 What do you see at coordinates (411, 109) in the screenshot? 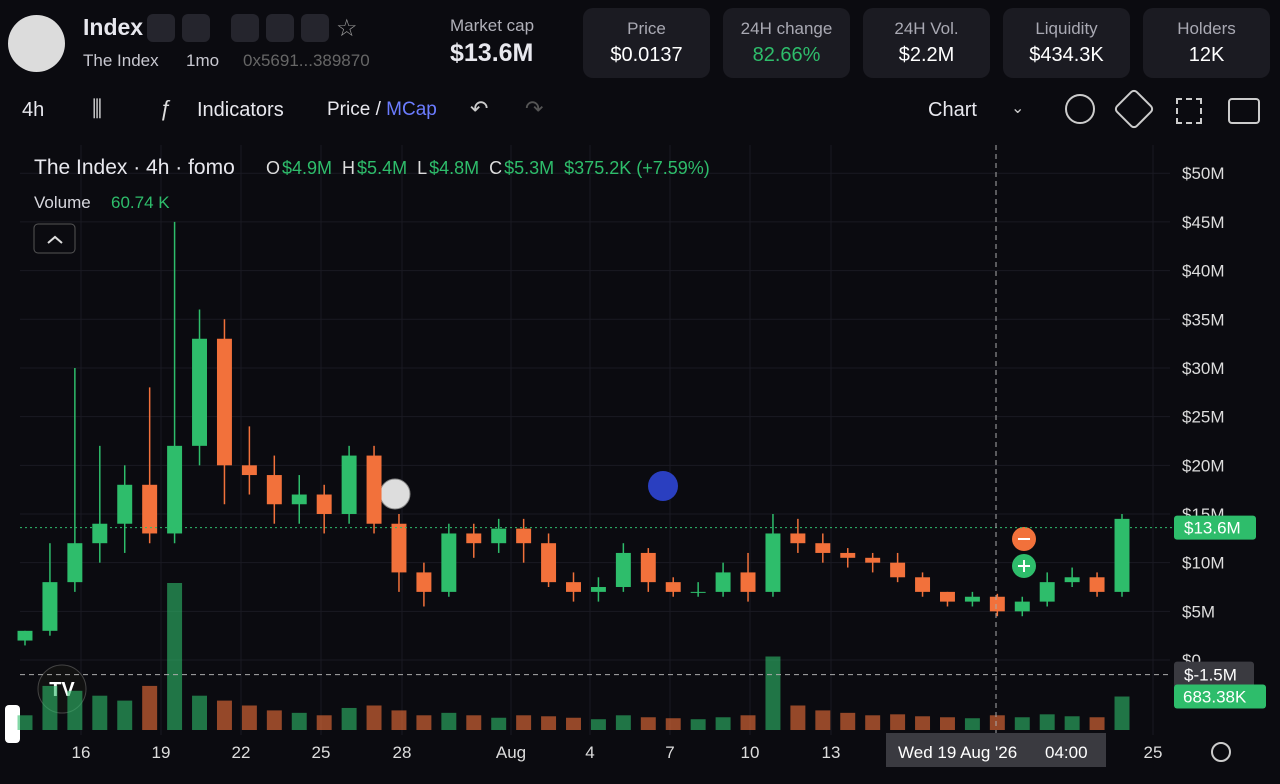
I see `mcap-toggle: MCap` at bounding box center [411, 109].